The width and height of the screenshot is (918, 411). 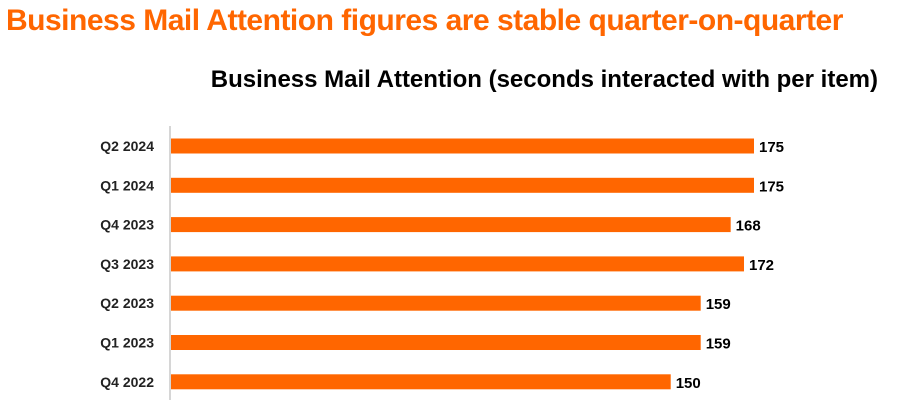 I want to click on category-label: Q4 2022, so click(x=127, y=382).